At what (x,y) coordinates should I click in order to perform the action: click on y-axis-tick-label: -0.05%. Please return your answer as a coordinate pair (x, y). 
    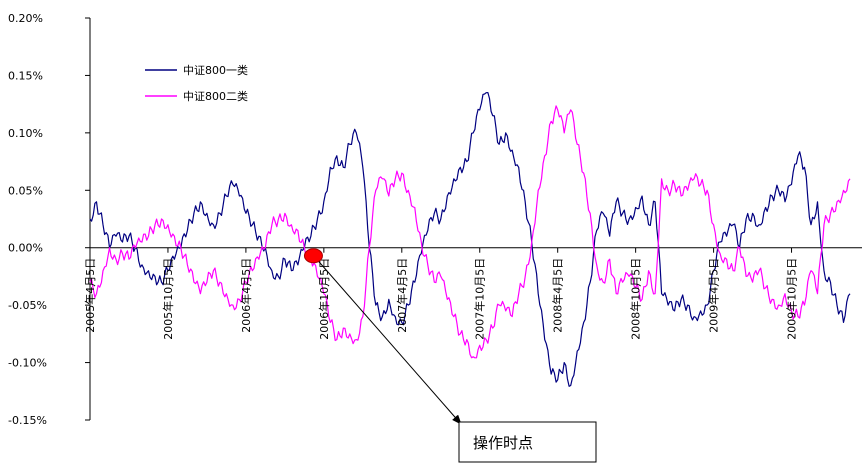
    Looking at the image, I should click on (27, 305).